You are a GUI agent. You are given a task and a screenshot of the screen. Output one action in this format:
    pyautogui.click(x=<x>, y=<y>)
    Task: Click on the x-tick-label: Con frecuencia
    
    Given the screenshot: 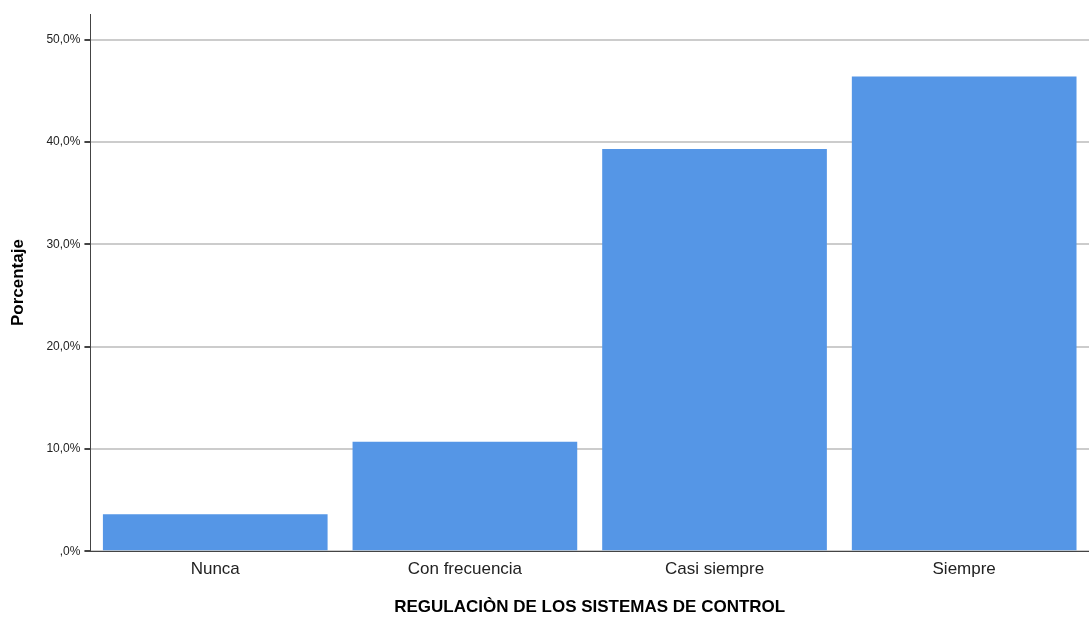 What is the action you would take?
    pyautogui.click(x=465, y=569)
    